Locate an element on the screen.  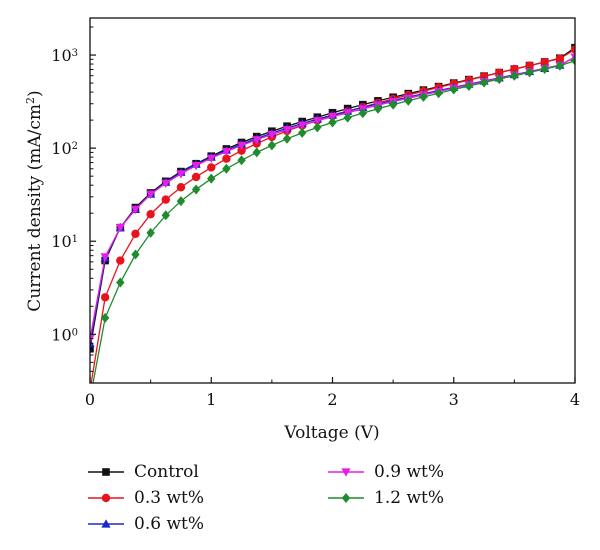
legend-item: 1.2 wt% is located at coordinates (386, 498).